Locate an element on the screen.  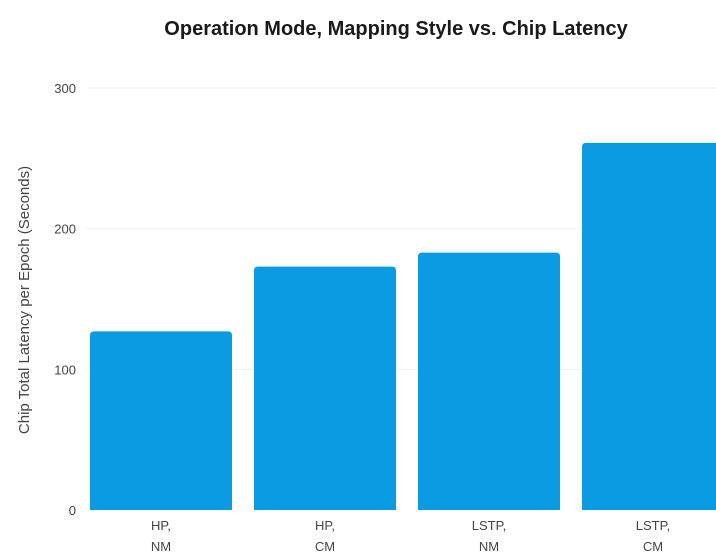
y-tick-label: 100 is located at coordinates (65, 369).